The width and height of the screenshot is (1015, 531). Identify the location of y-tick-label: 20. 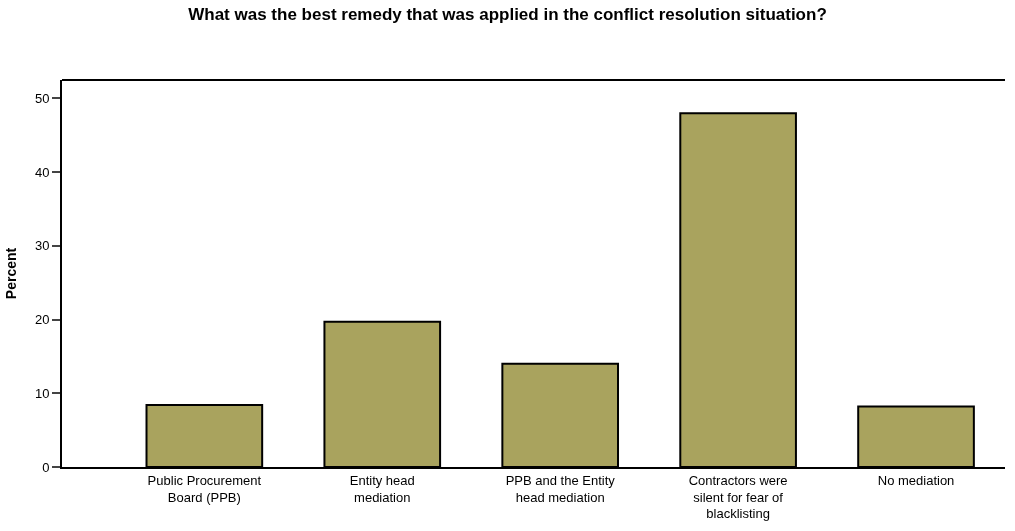
(42, 320).